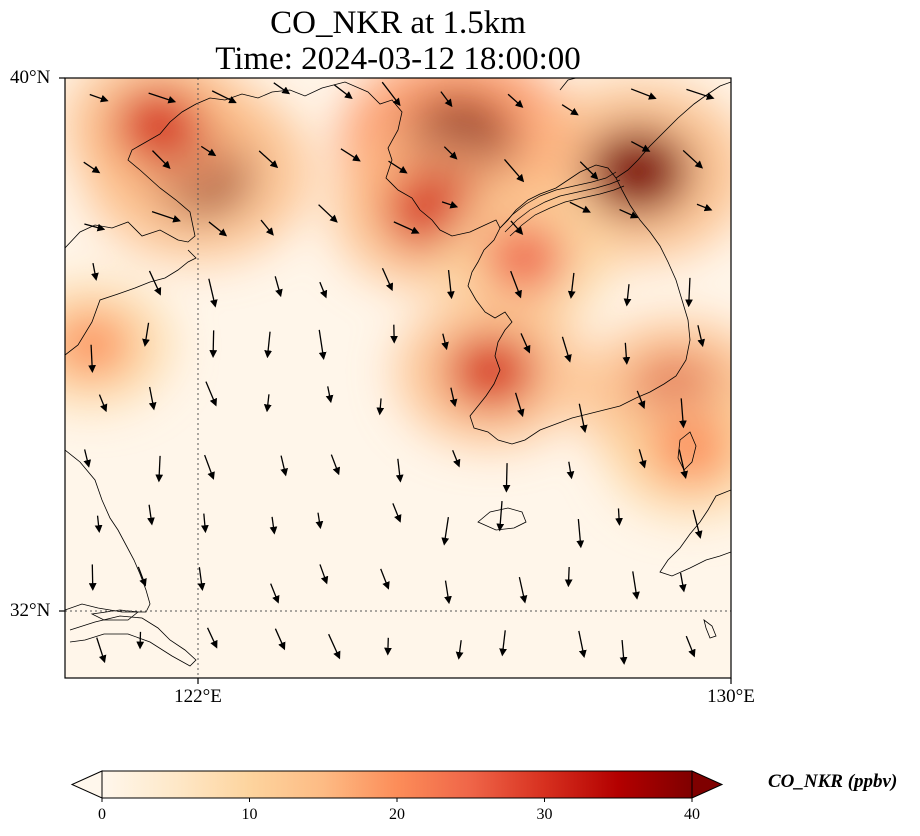  I want to click on lat-label-32n: 32°N, so click(30, 610).